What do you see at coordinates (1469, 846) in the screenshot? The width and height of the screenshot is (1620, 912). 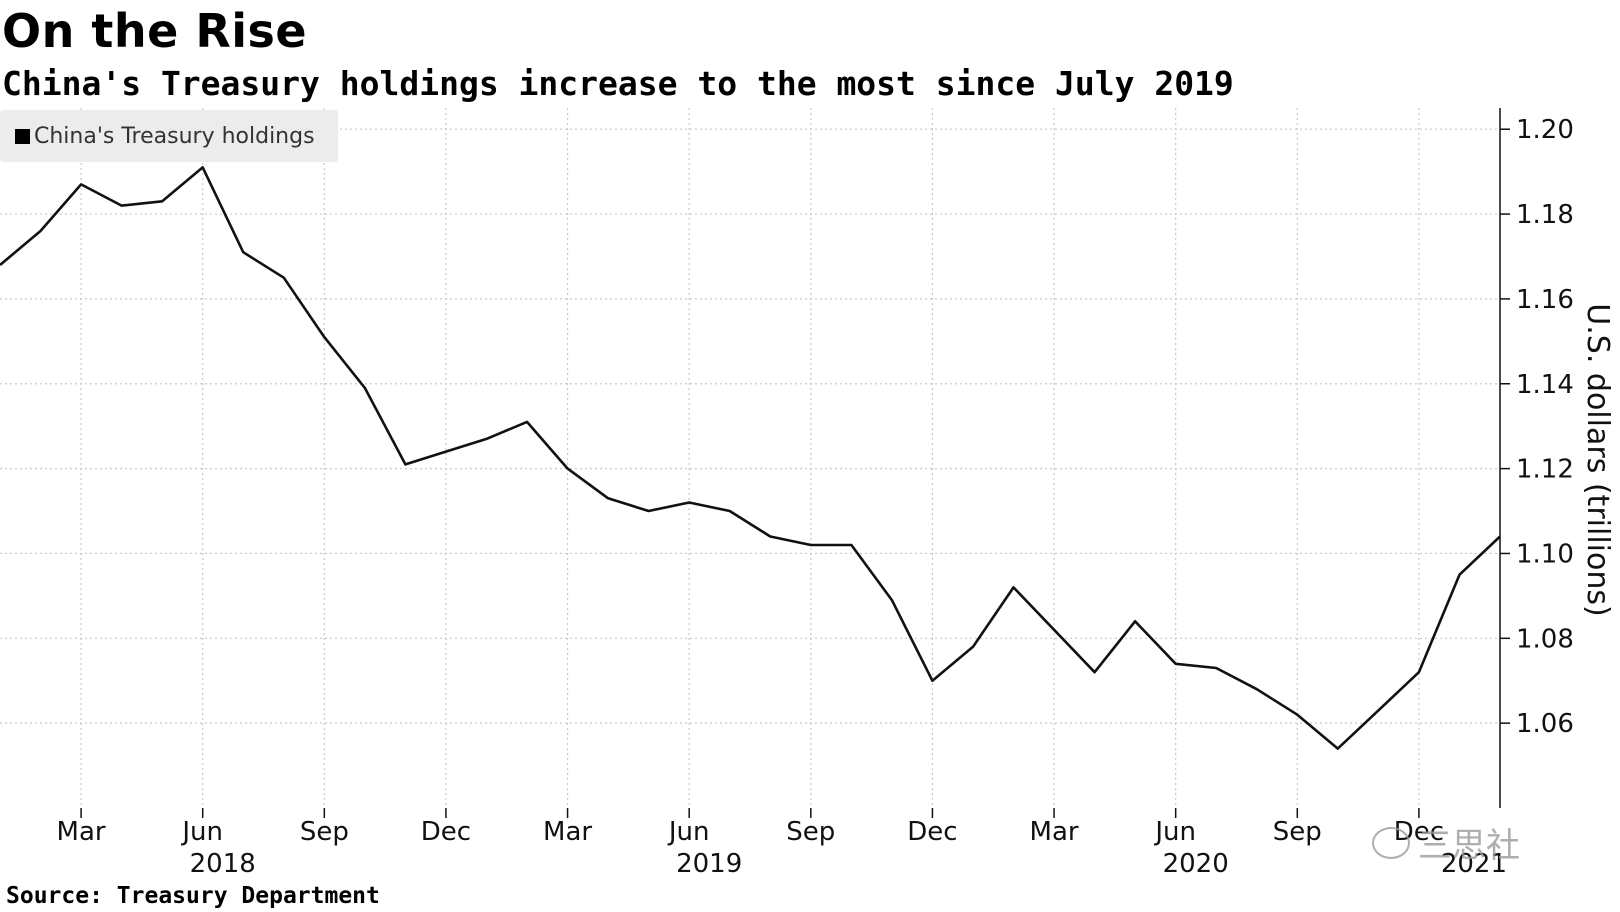 I see `watermark-text: 三思社` at bounding box center [1469, 846].